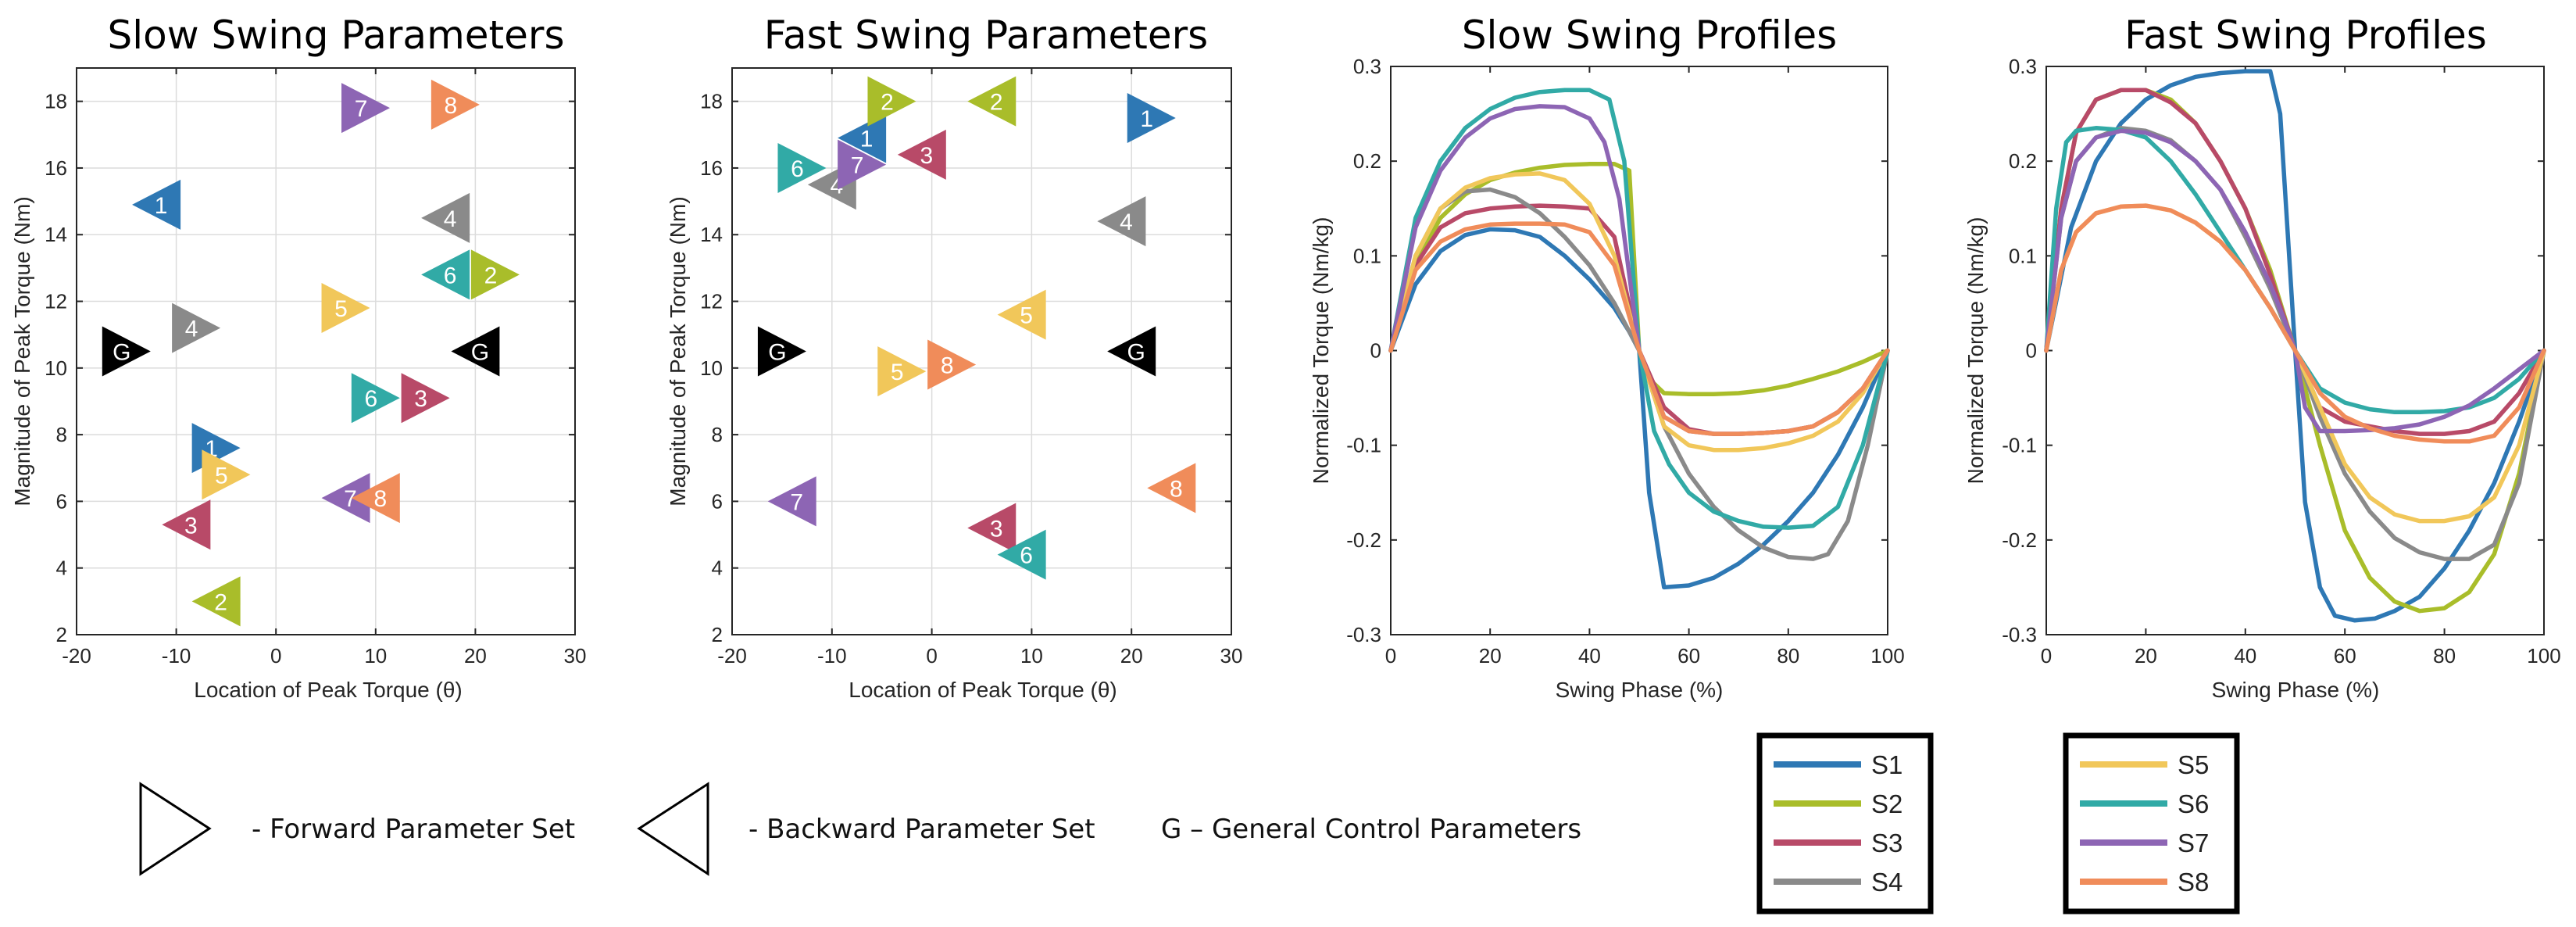 This screenshot has height=927, width=2576. Describe the element at coordinates (56, 101) in the screenshot. I see `y-tick-label: 18` at that location.